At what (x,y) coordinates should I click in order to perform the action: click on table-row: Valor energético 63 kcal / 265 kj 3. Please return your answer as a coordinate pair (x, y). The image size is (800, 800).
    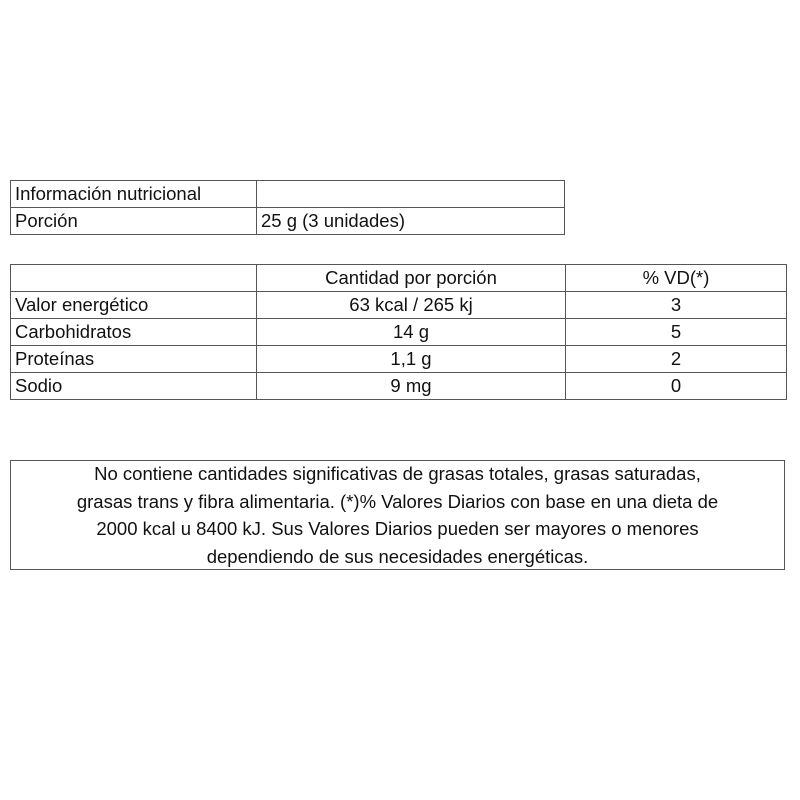
    Looking at the image, I should click on (398, 305).